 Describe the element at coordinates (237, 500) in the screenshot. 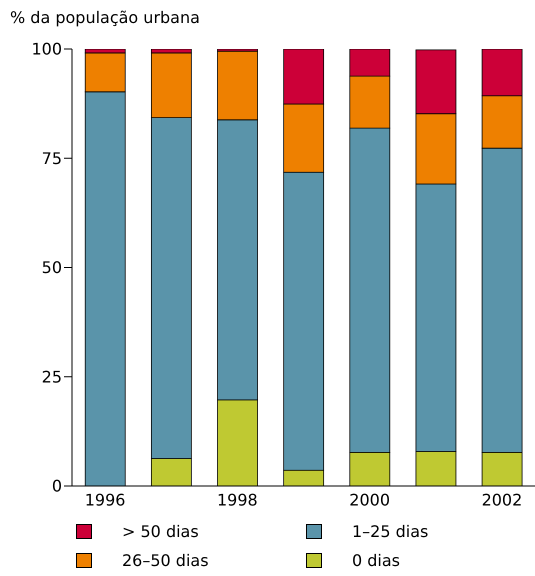

I see `x-tick-label: 1998` at that location.